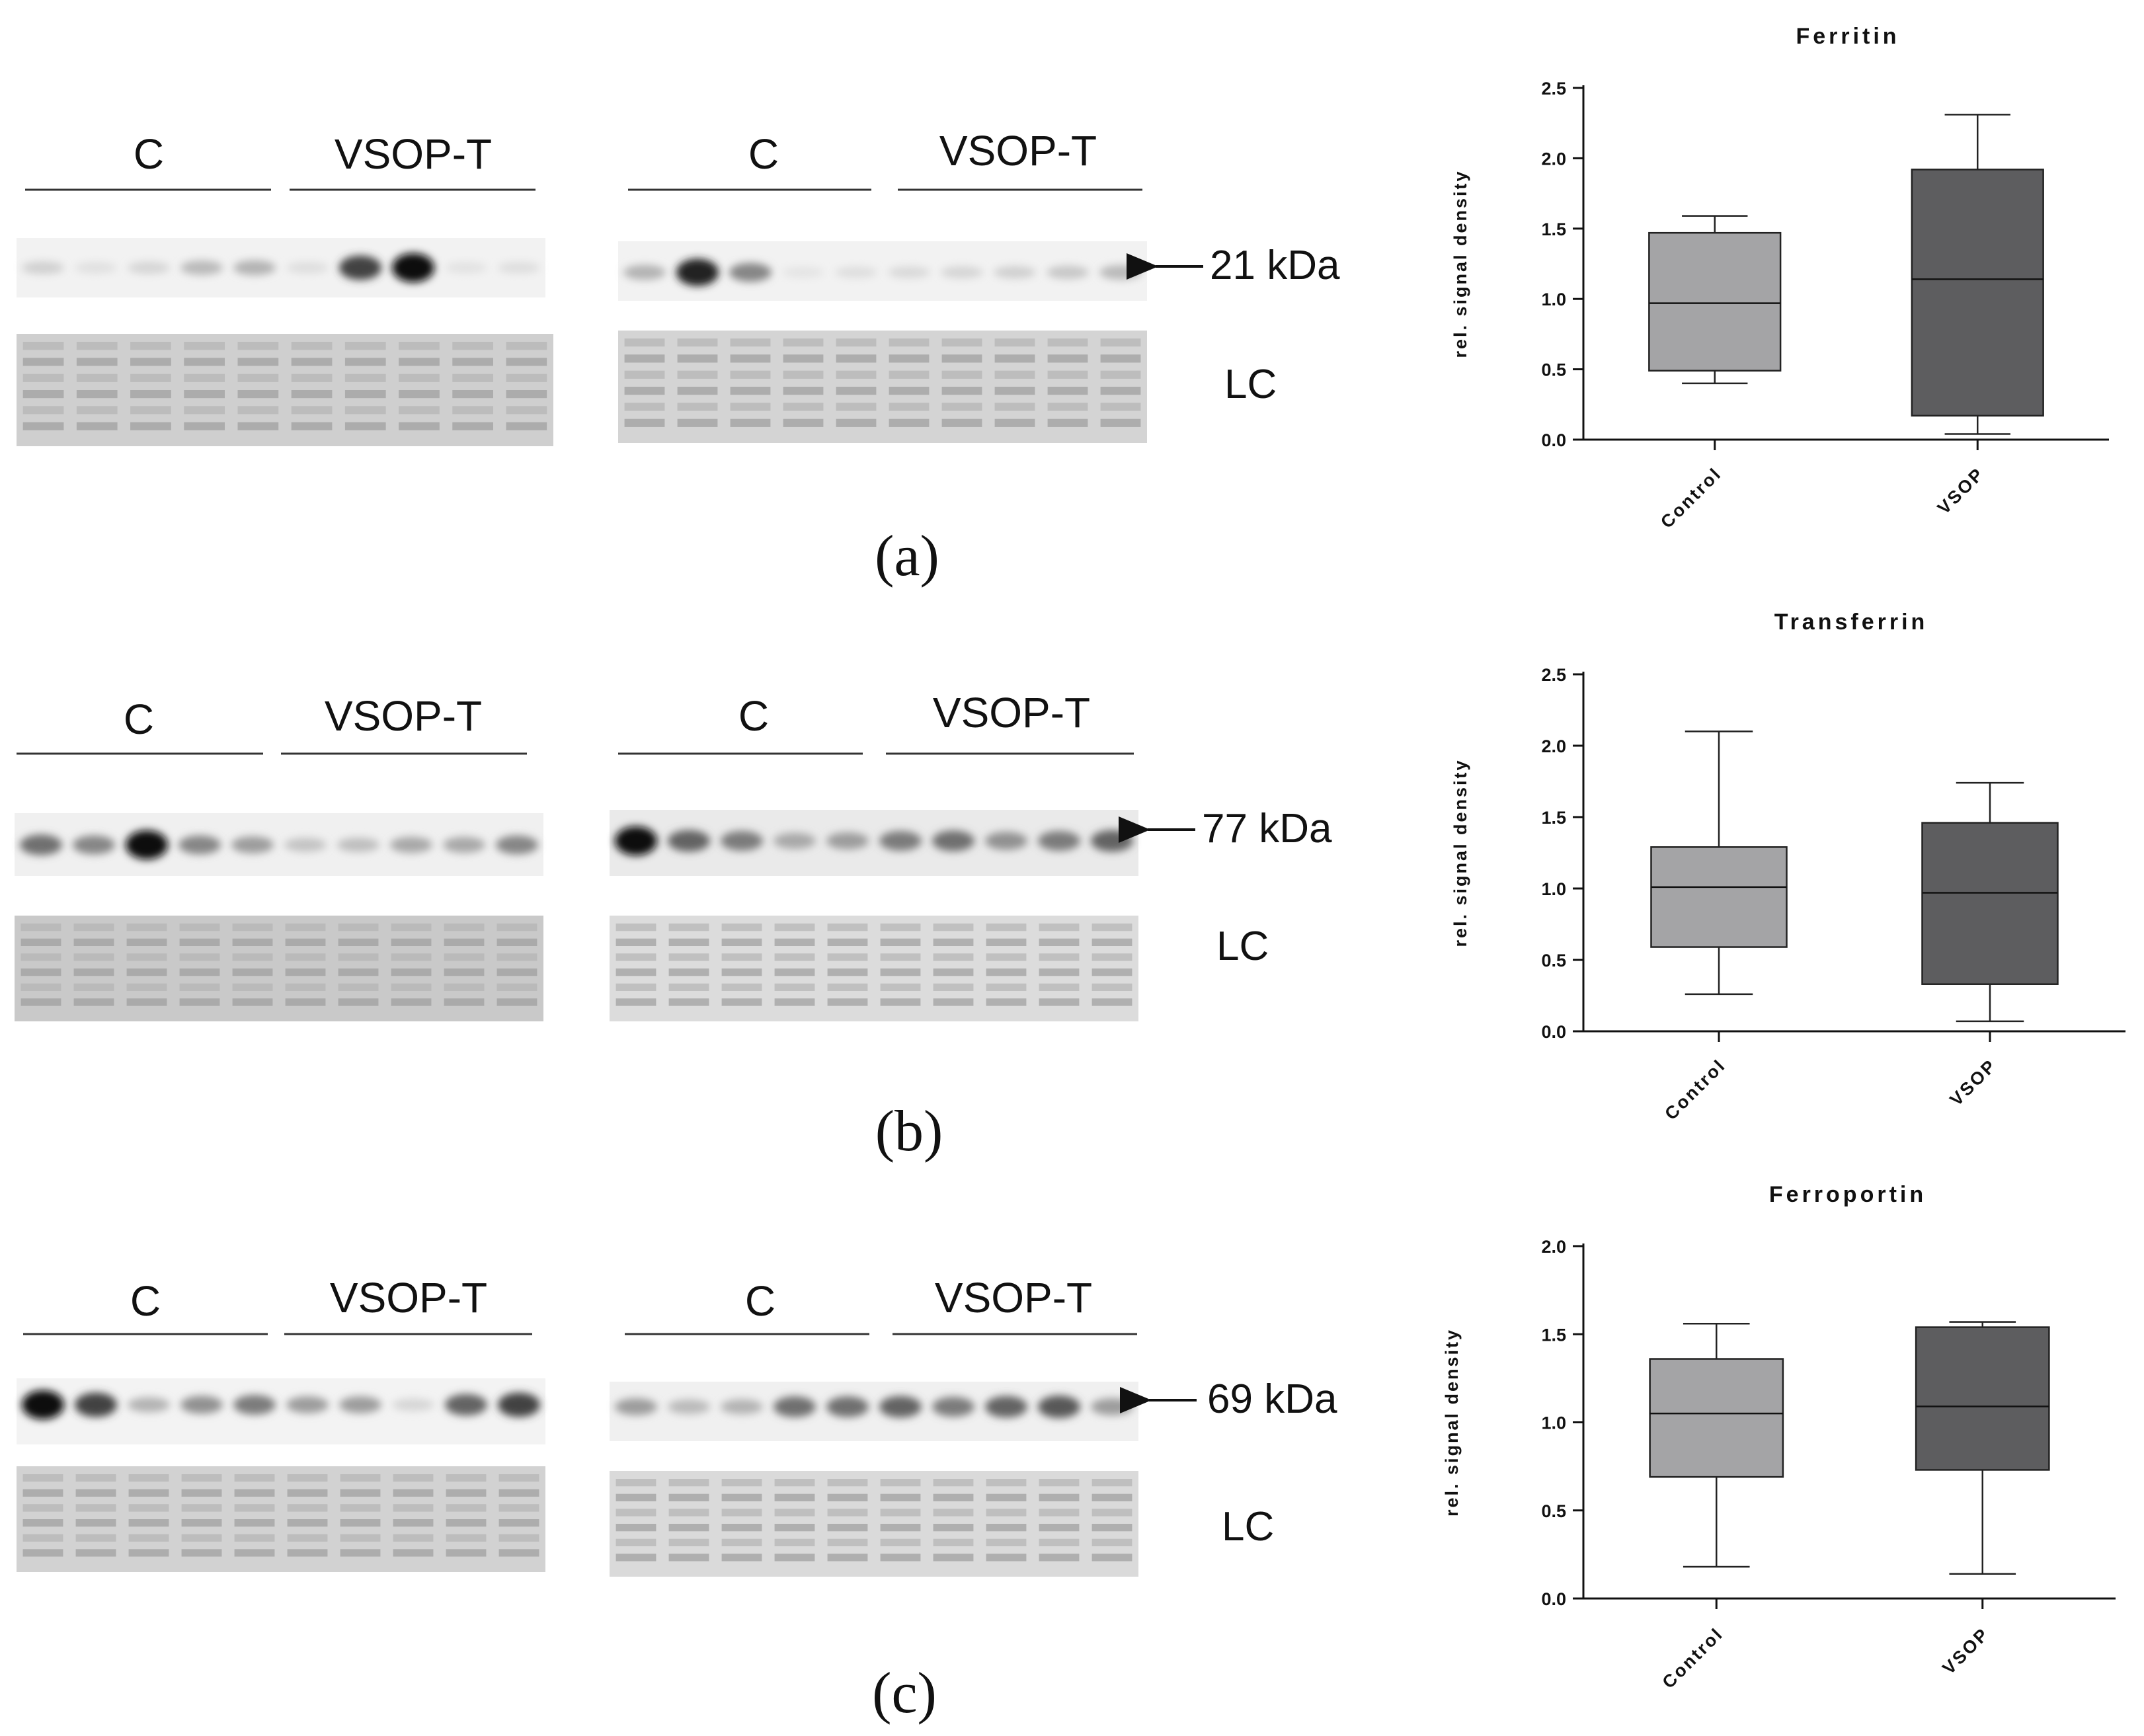  Describe the element at coordinates (1977, 274) in the screenshot. I see `box-vsop` at that location.